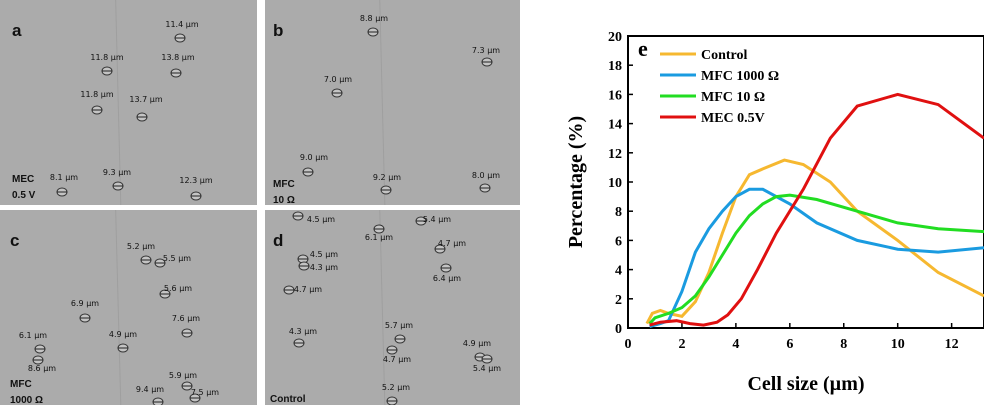 This screenshot has height=405, width=984. I want to click on panel-condition: 10 Ω, so click(284, 200).